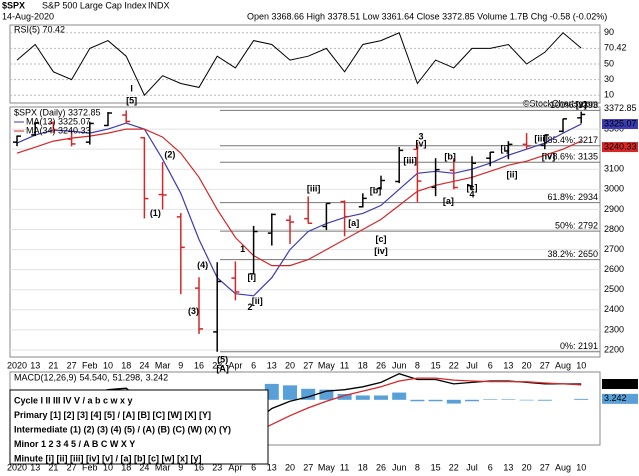 This screenshot has height=476, width=639. I want to click on x-tick-label: 15, so click(436, 365).